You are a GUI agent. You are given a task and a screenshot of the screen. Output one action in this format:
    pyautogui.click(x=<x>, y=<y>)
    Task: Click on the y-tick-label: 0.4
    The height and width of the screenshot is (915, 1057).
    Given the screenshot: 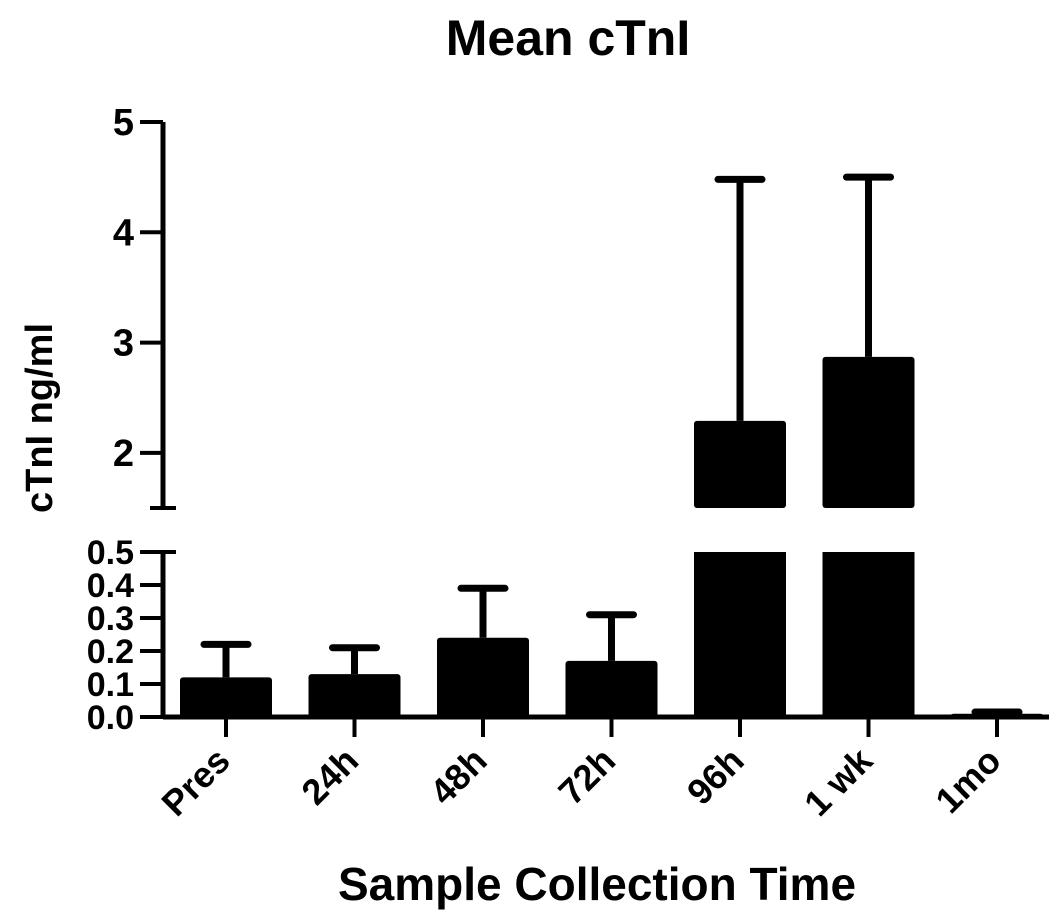 What is the action you would take?
    pyautogui.click(x=110, y=586)
    